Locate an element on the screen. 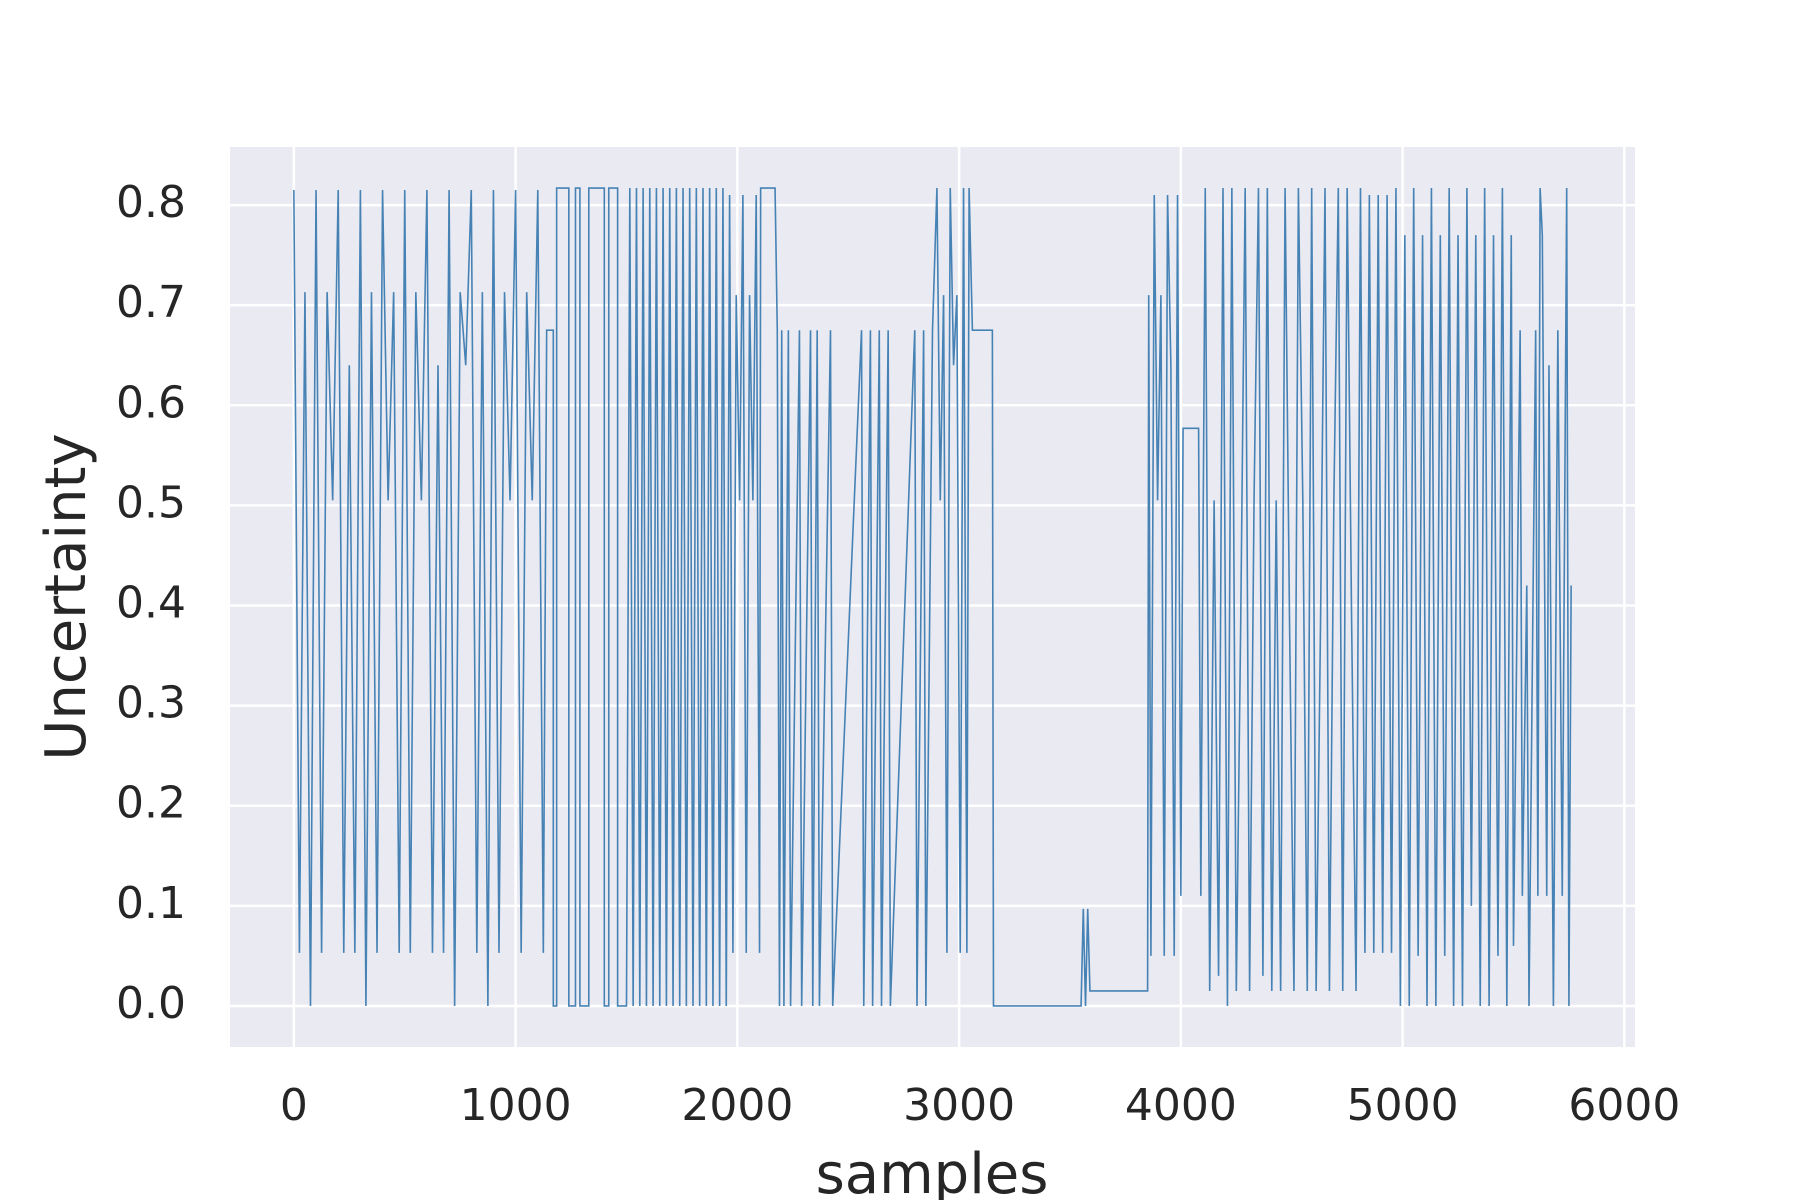 The image size is (1800, 1200). x-tick-label: 5000 is located at coordinates (1403, 1105).